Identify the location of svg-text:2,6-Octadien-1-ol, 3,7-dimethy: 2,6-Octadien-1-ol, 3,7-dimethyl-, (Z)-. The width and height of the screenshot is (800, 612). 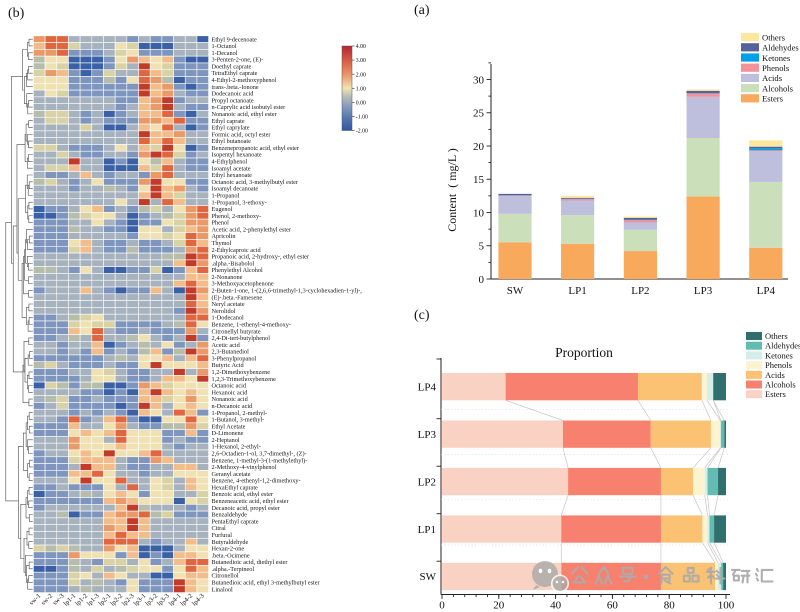
(259, 453).